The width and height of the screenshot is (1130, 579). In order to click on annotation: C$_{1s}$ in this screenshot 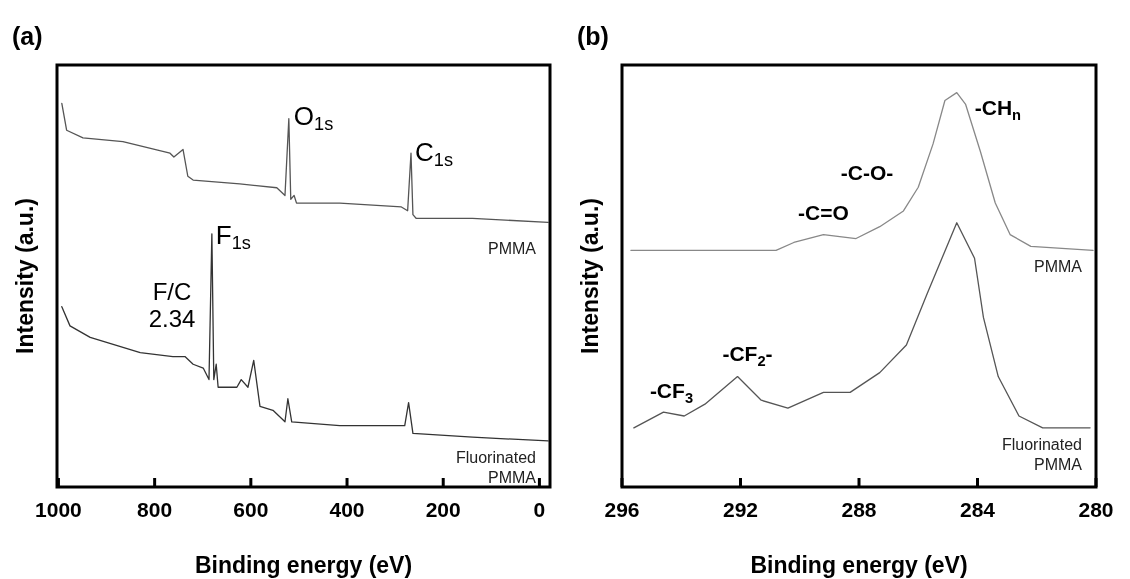, I will do `click(434, 154)`.